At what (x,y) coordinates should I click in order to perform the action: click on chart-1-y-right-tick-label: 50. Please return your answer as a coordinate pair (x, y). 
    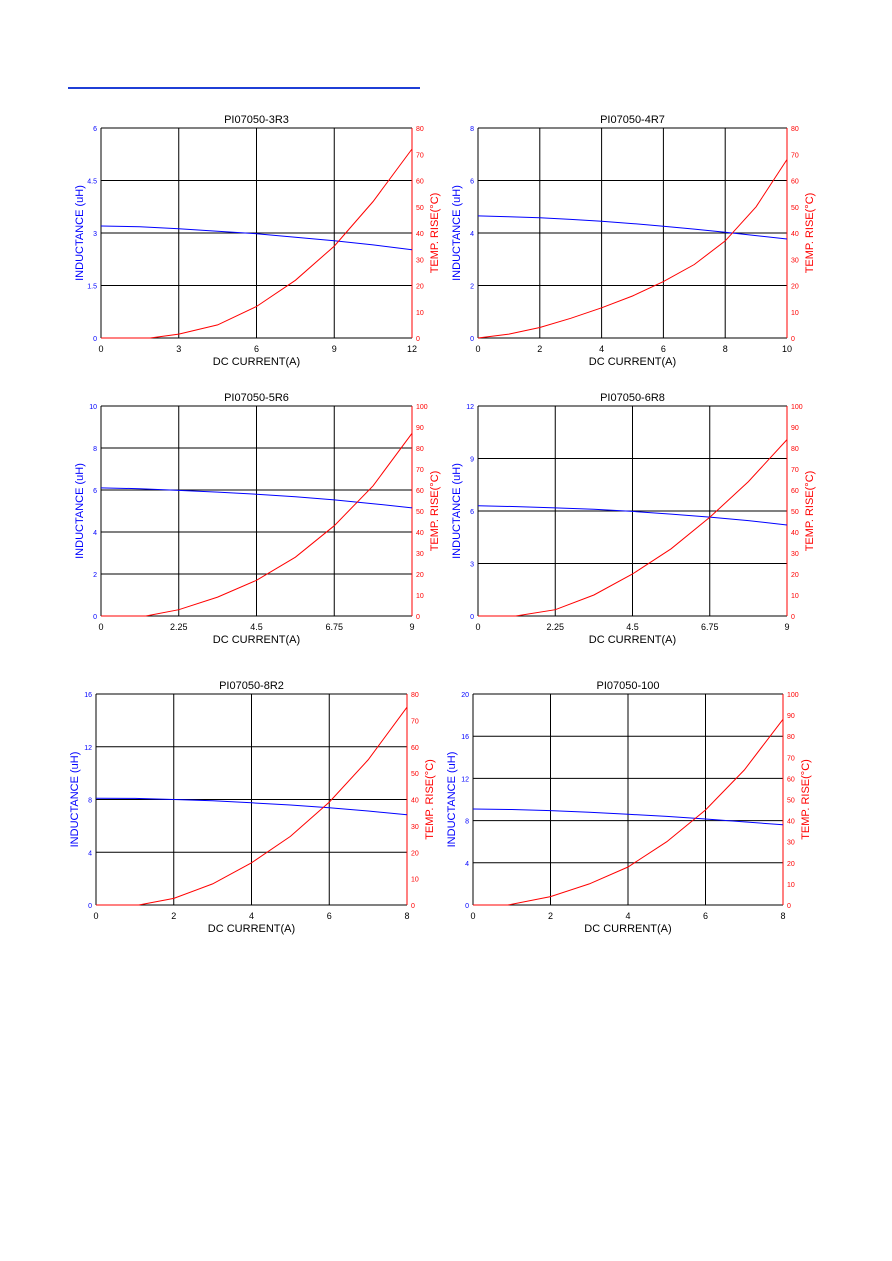
    Looking at the image, I should click on (420, 208).